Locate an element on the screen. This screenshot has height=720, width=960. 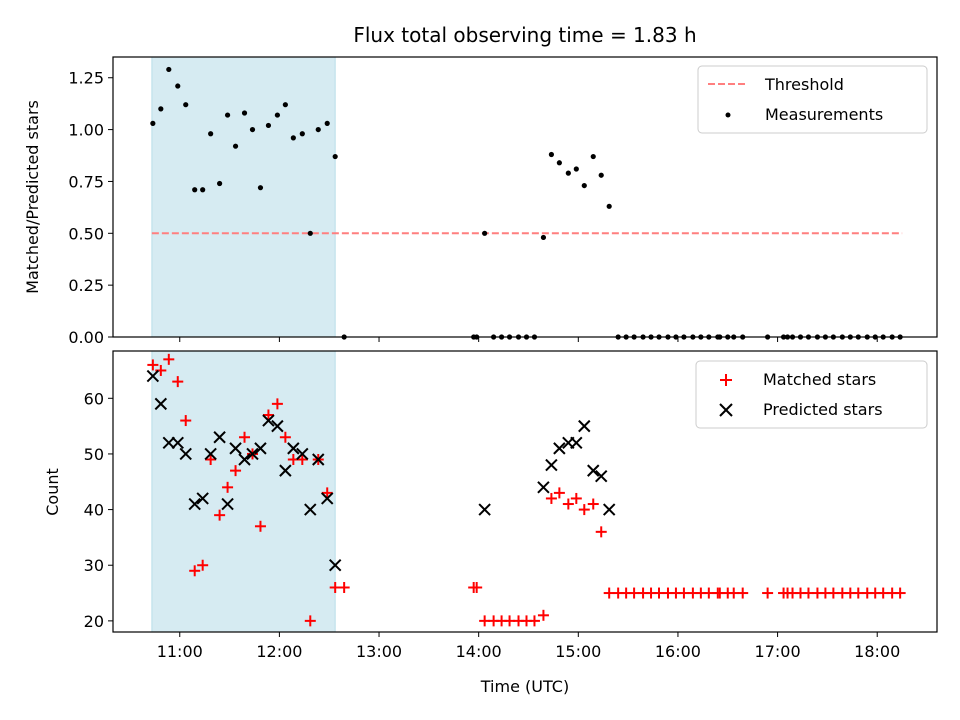
bottom-y-axis: 20 30 40 50 60 is located at coordinates (98, 510).